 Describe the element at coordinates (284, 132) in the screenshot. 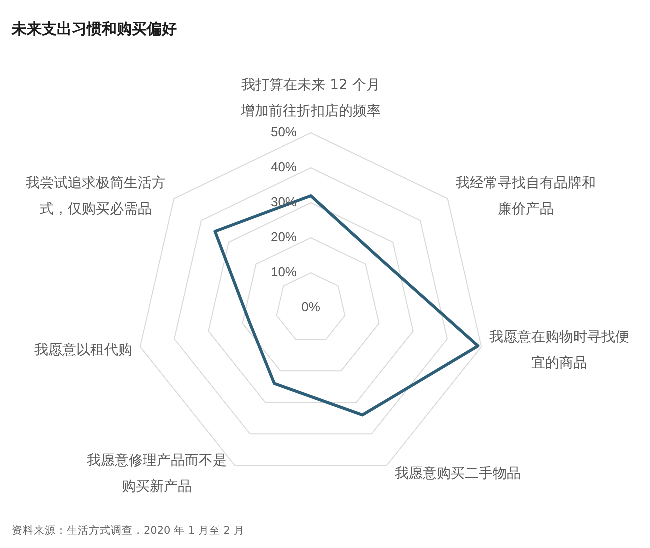

I see `y-tick-label: 50%` at that location.